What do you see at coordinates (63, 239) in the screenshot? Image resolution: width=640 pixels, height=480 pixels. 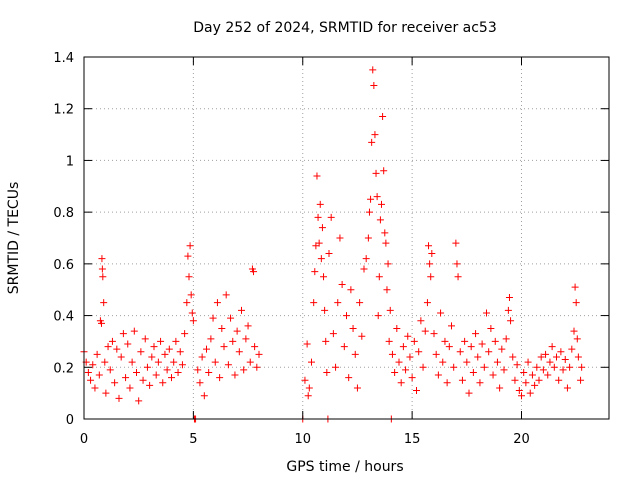 I see `y-tick-labels: 0 0.2 0.4 0.6 0.8 1 1.2 1.4` at bounding box center [63, 239].